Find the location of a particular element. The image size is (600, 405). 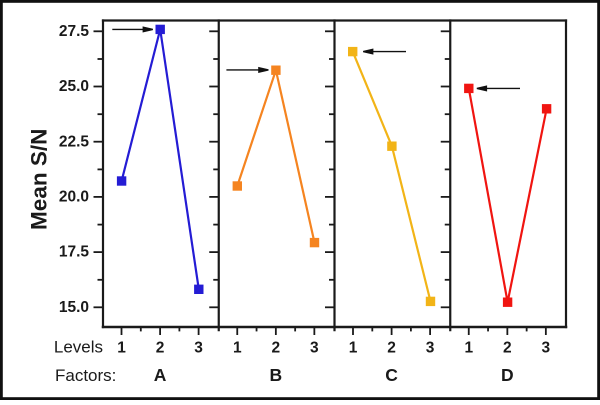

svg-text: 22.5 is located at coordinates (74, 141).